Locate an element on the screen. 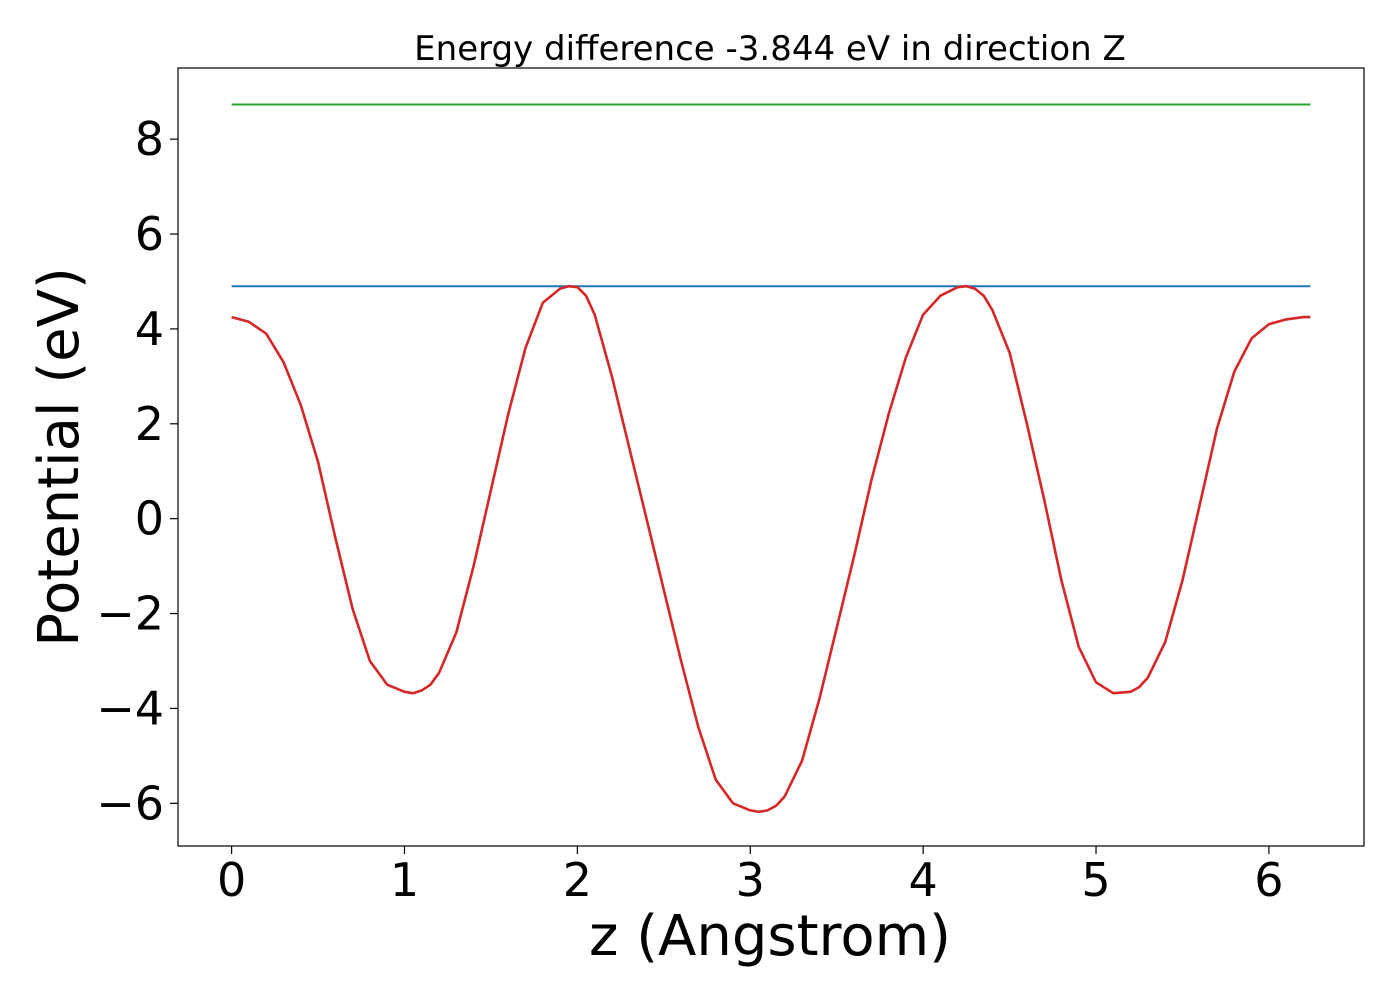 Image resolution: width=1400 pixels, height=1000 pixels. x-tick-label: 4 is located at coordinates (922, 880).